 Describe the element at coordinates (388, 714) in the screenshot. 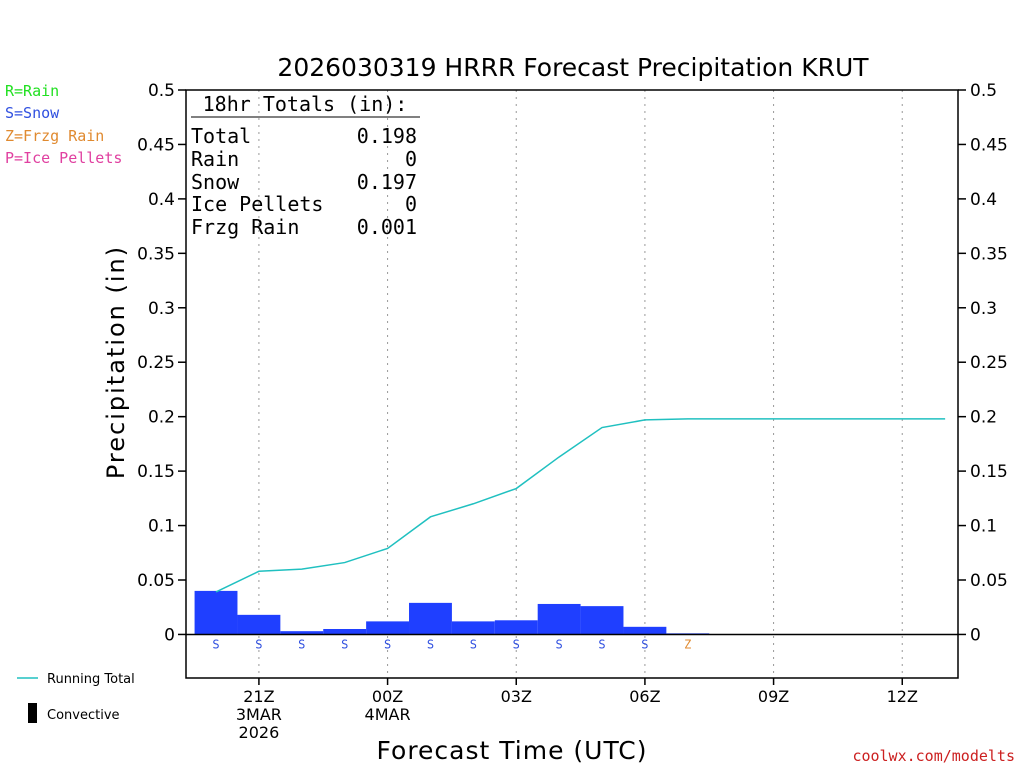

I see `x-tick-date-1: 4MAR` at that location.